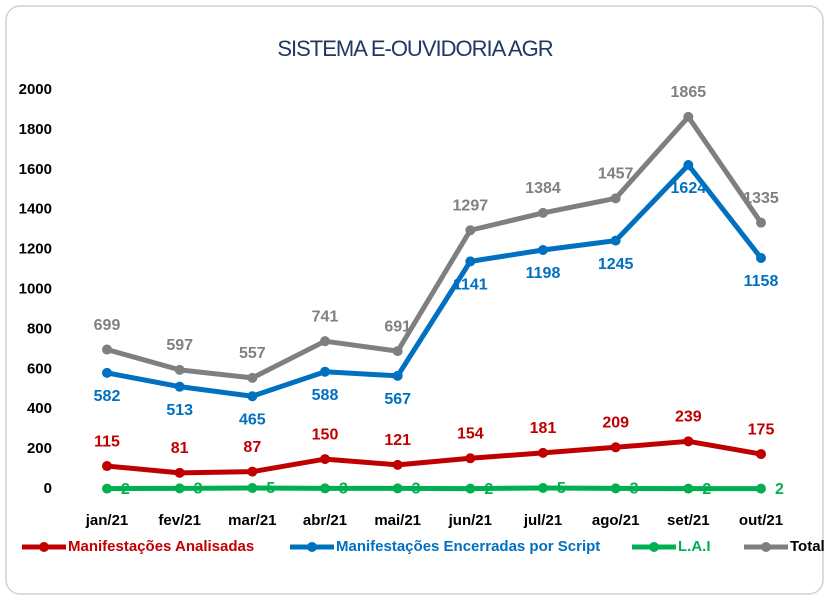 This screenshot has height=600, width=829. What do you see at coordinates (325, 316) in the screenshot?
I see `data-label: 741` at bounding box center [325, 316].